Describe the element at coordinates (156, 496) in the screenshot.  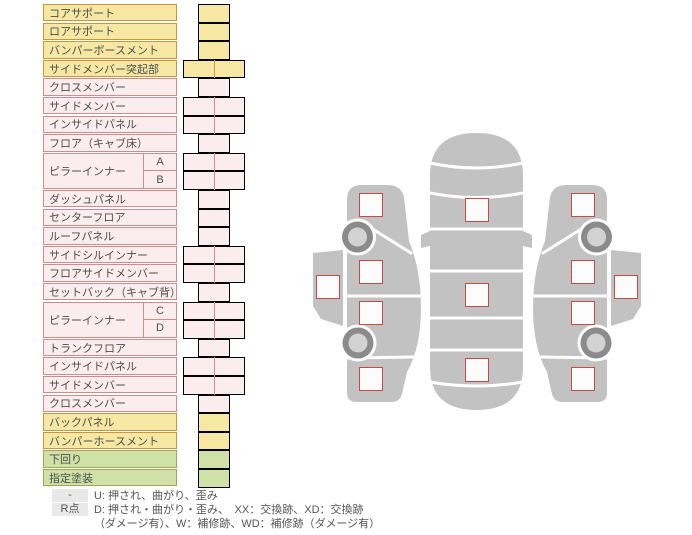
I see `legend-text-u: U: 押され、曲がり、歪み` at that location.